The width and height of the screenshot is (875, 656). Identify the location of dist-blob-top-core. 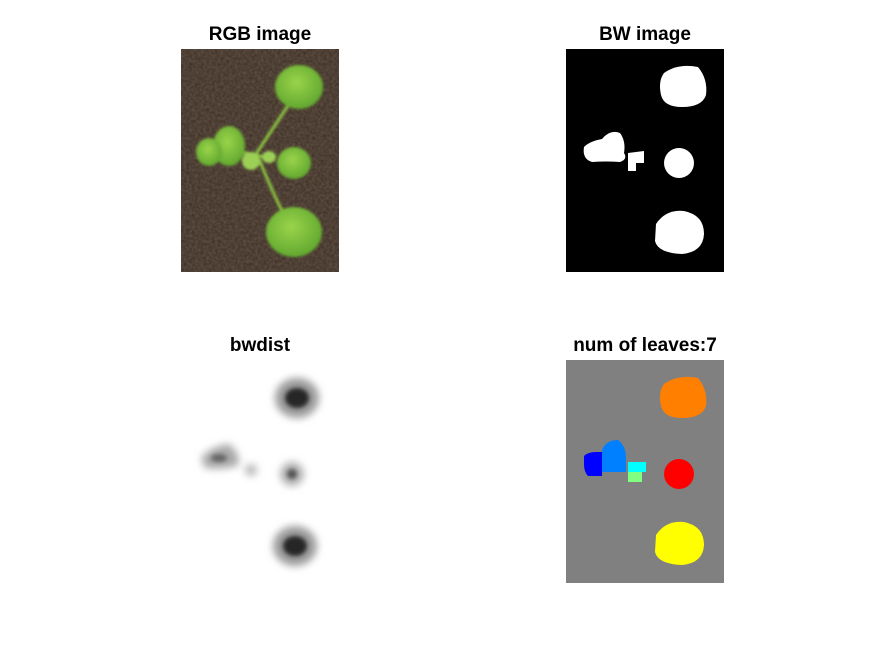
(297, 398).